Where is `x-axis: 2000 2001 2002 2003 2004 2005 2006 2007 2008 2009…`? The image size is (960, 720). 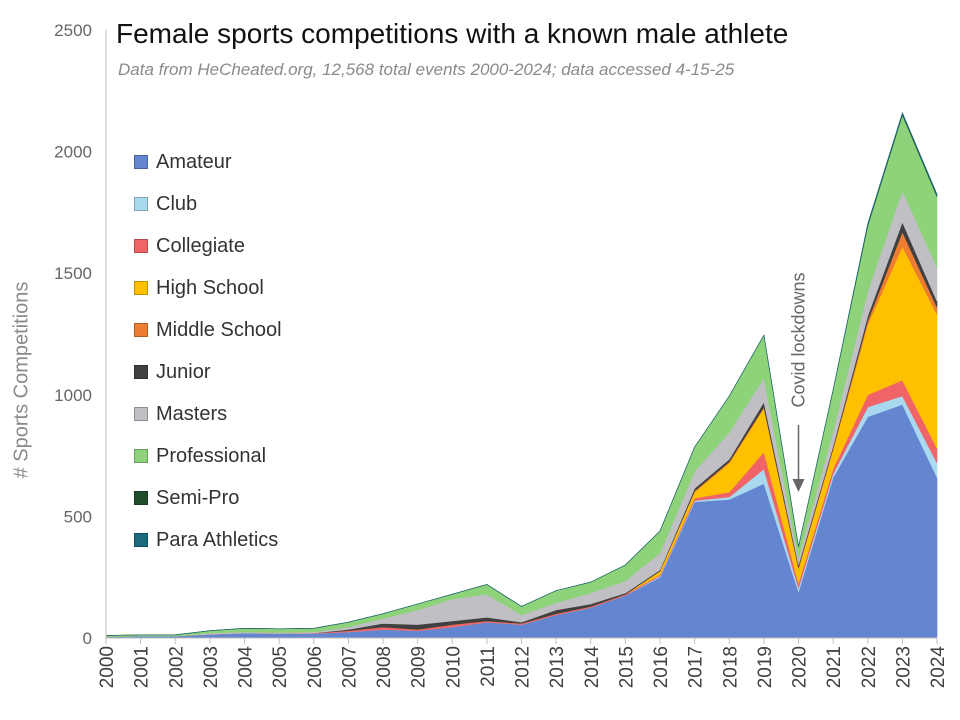 x-axis: 2000 2001 2002 2003 2004 2005 2006 2007 2008 2009… is located at coordinates (523, 663).